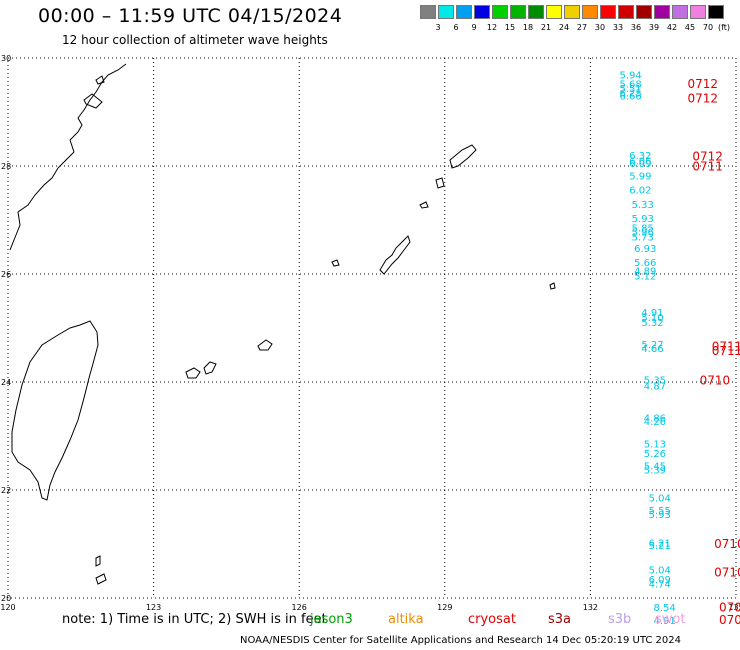 This screenshot has width=740, height=650. I want to click on legend-unit: (ft), so click(724, 27).